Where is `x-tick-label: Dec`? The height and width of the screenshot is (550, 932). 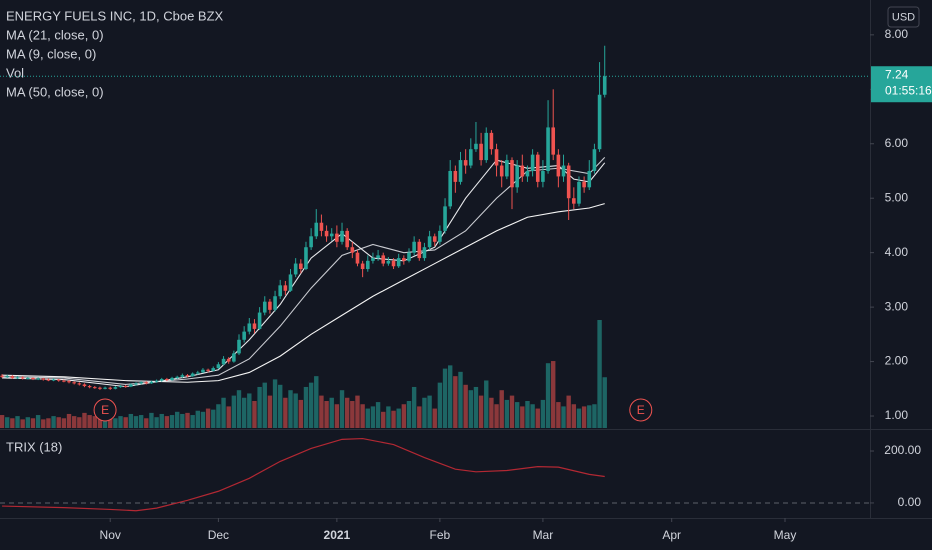 x-tick-label: Dec is located at coordinates (218, 535).